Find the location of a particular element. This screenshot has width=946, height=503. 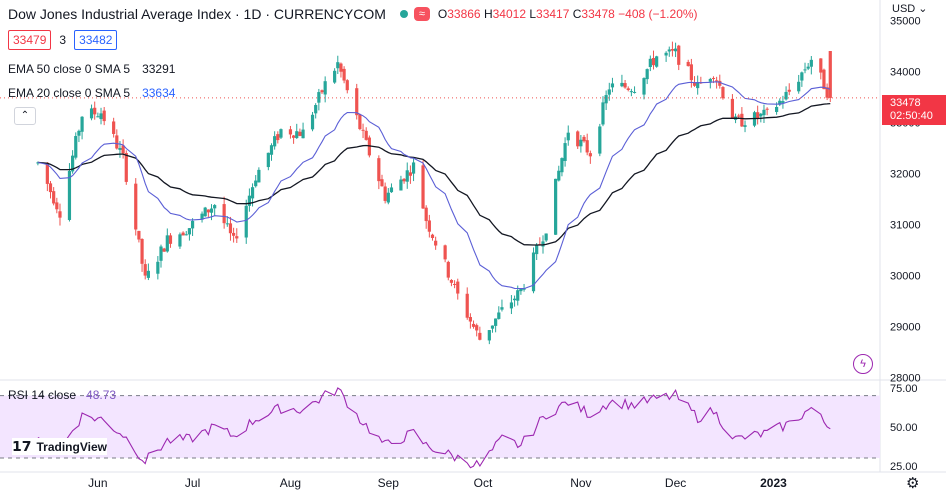

tradingview-logo: 𝟭𝟳 TradingView is located at coordinates (59, 446).